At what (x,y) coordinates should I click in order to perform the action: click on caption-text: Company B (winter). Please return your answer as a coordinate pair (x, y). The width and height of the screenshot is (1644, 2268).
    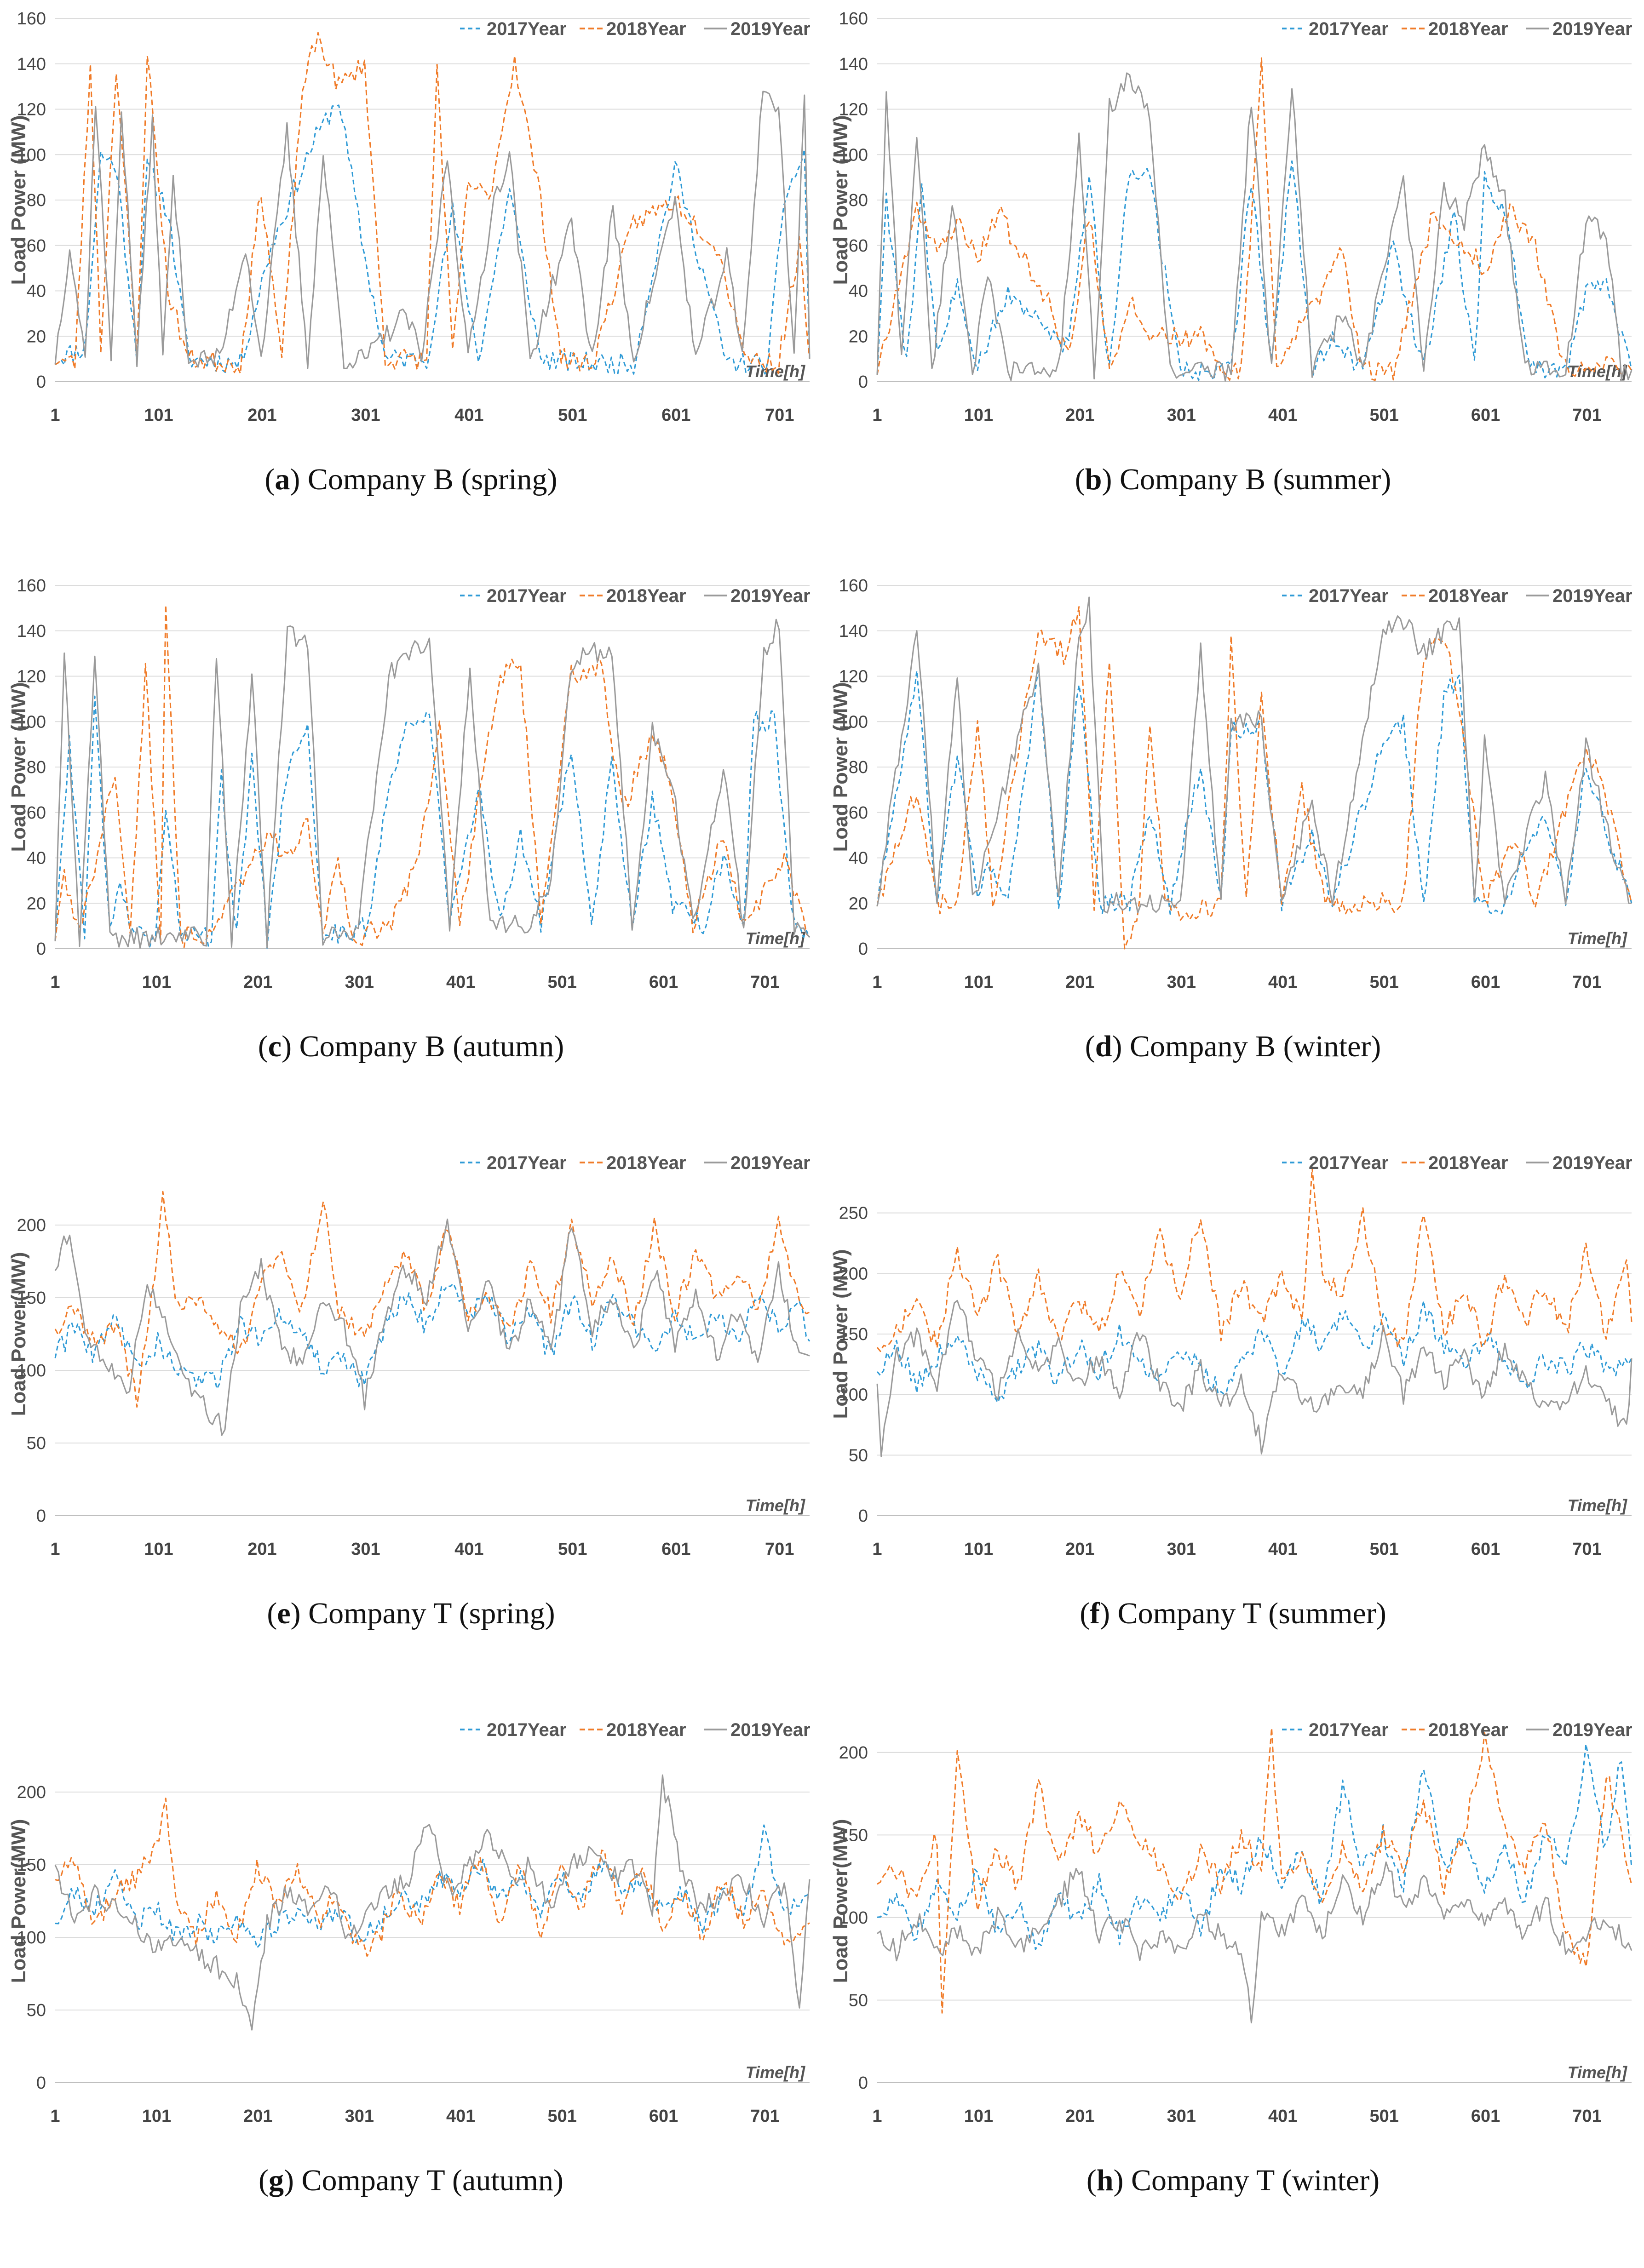
    Looking at the image, I should click on (1255, 1046).